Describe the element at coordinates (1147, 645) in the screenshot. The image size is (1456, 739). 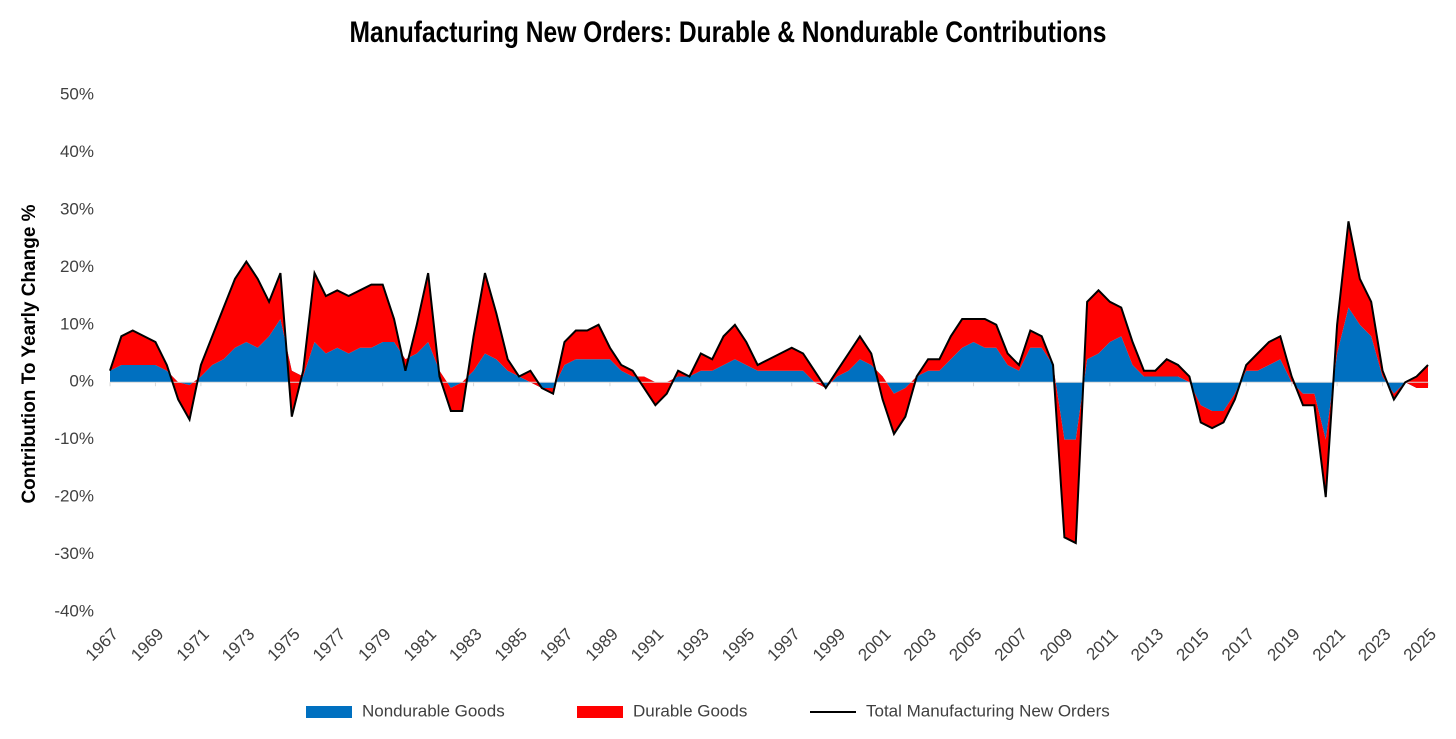
I see `x-tick-label: 2013` at that location.